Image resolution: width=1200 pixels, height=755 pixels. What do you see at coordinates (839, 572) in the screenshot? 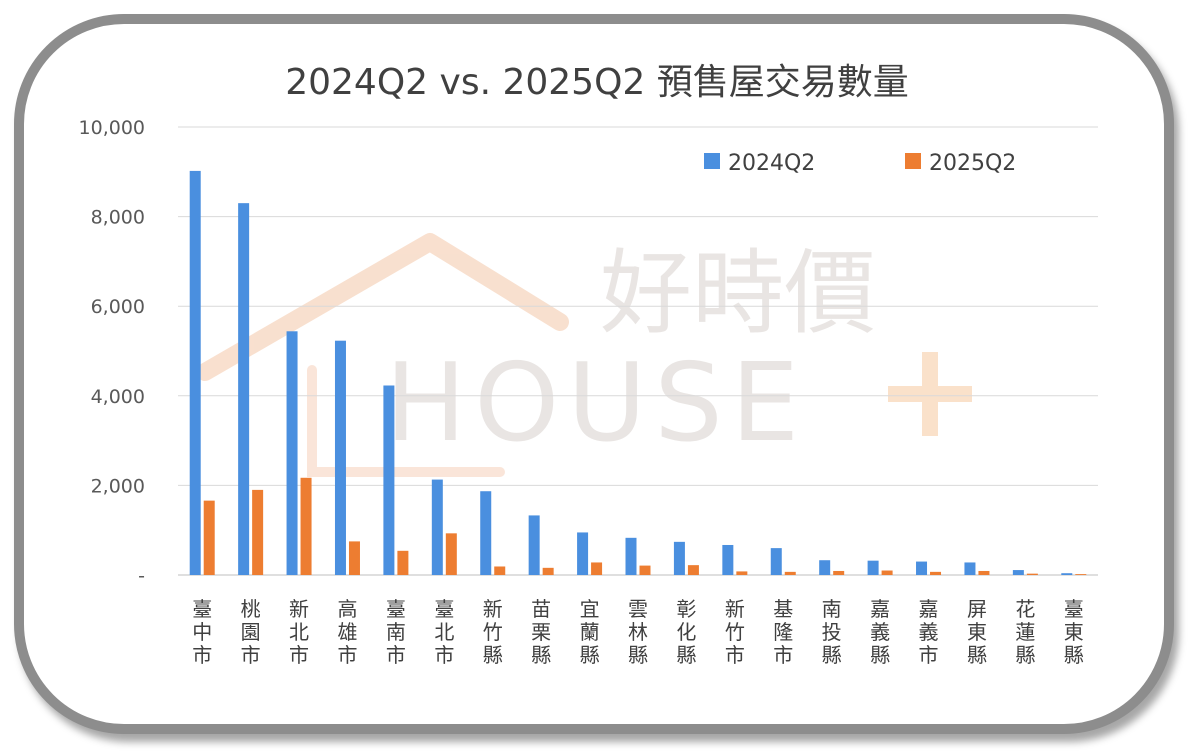
I see `bar-2025Q2-南投縣` at bounding box center [839, 572].